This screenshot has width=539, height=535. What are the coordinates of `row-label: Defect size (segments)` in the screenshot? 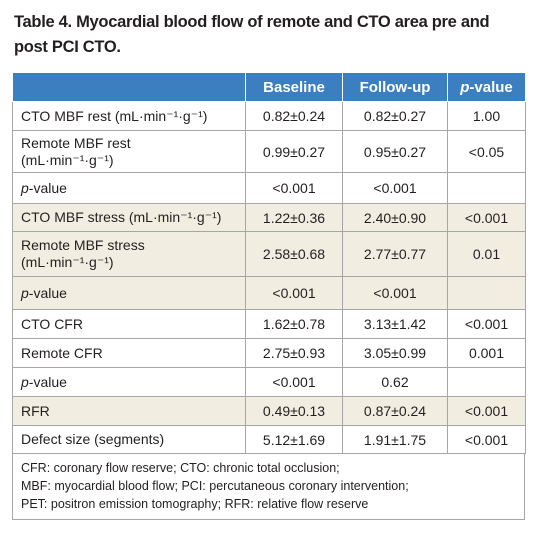 It's located at (129, 439).